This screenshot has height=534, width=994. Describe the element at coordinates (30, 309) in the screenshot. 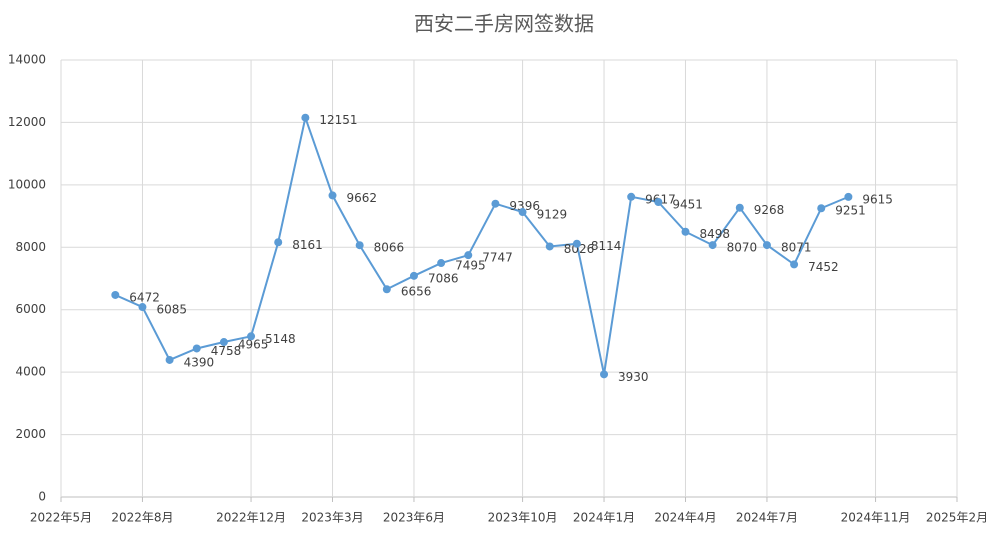

I see `y-tick-label: 6000` at that location.